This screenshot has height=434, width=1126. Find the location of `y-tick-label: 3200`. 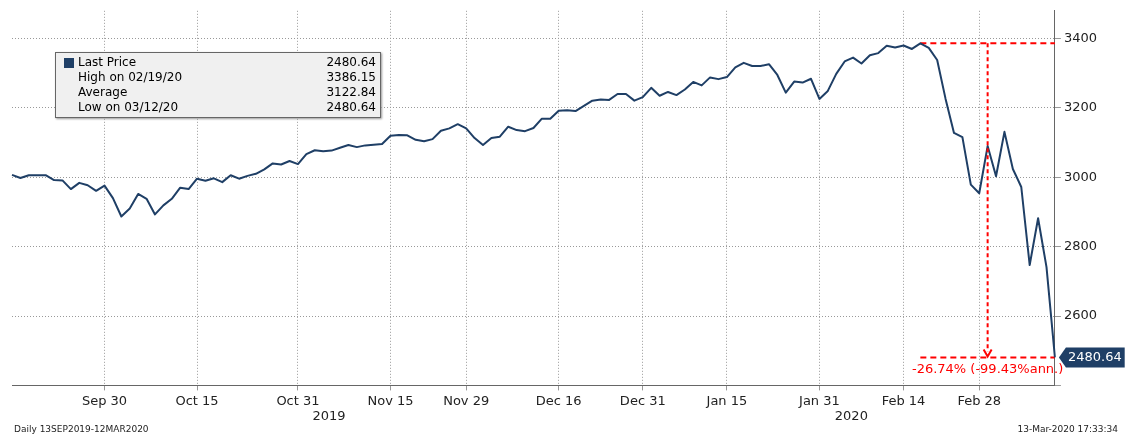

y-tick-label: 3200 is located at coordinates (1080, 107).